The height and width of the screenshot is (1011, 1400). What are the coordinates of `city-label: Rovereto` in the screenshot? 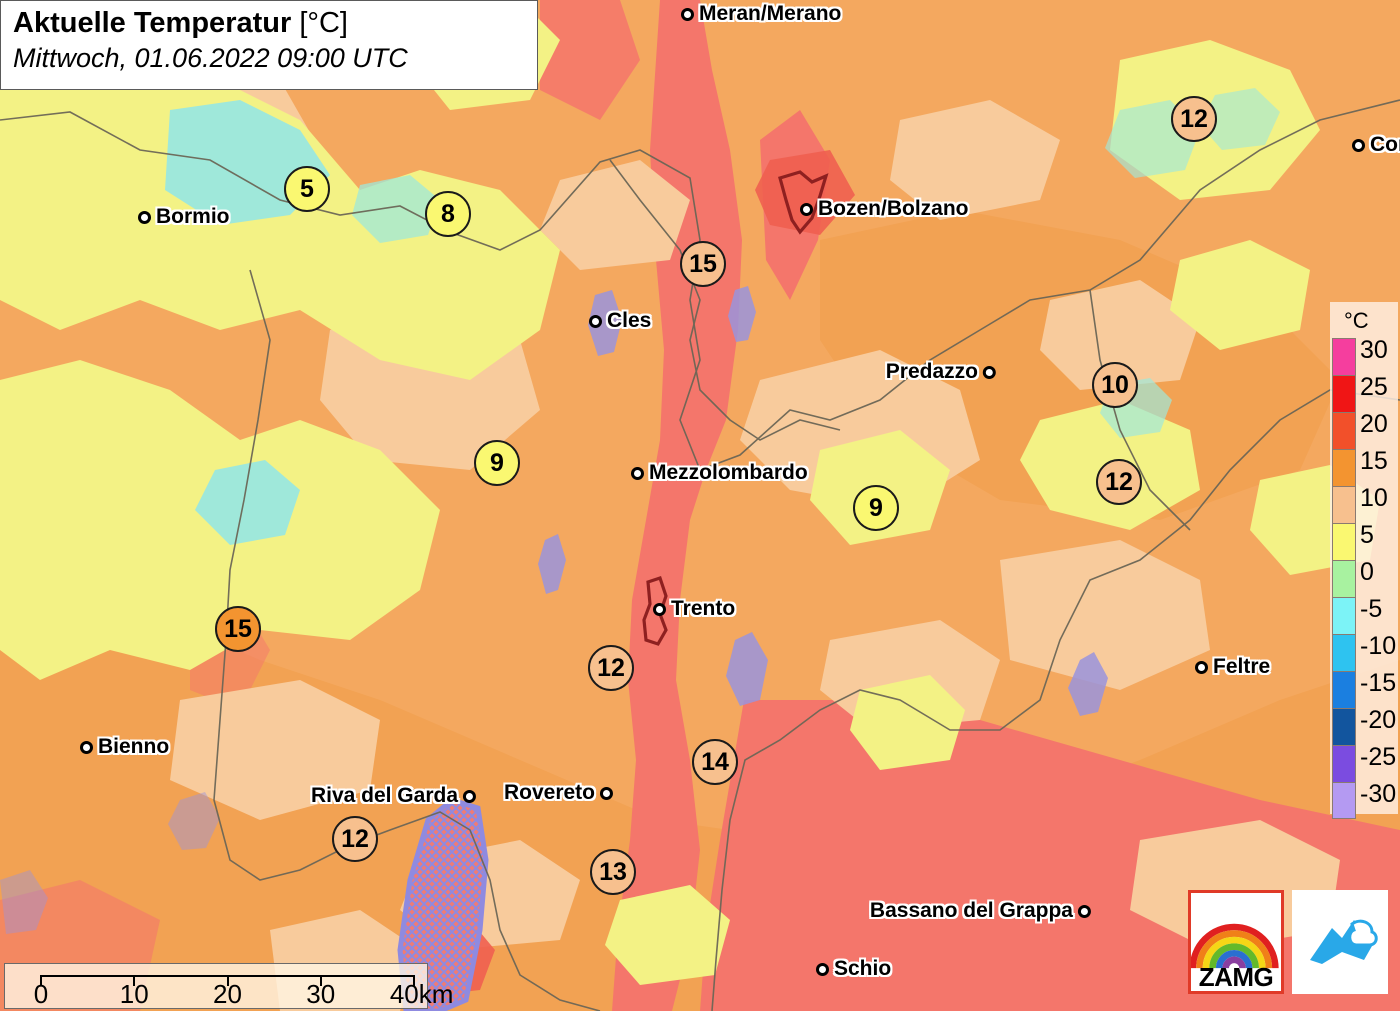 It's located at (558, 793).